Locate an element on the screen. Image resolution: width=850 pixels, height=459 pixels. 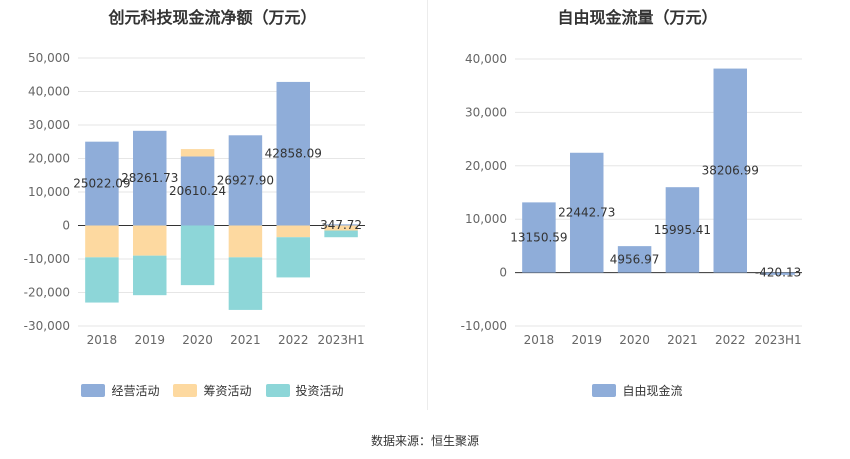
legend-item: 自由现金流 is located at coordinates (637, 390).